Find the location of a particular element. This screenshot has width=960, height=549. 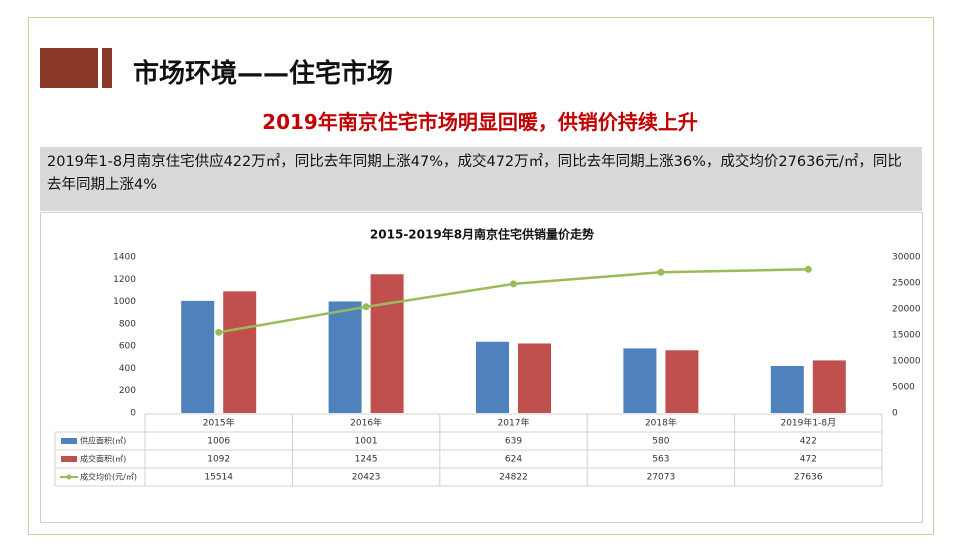

table-value: 1001 is located at coordinates (366, 442).